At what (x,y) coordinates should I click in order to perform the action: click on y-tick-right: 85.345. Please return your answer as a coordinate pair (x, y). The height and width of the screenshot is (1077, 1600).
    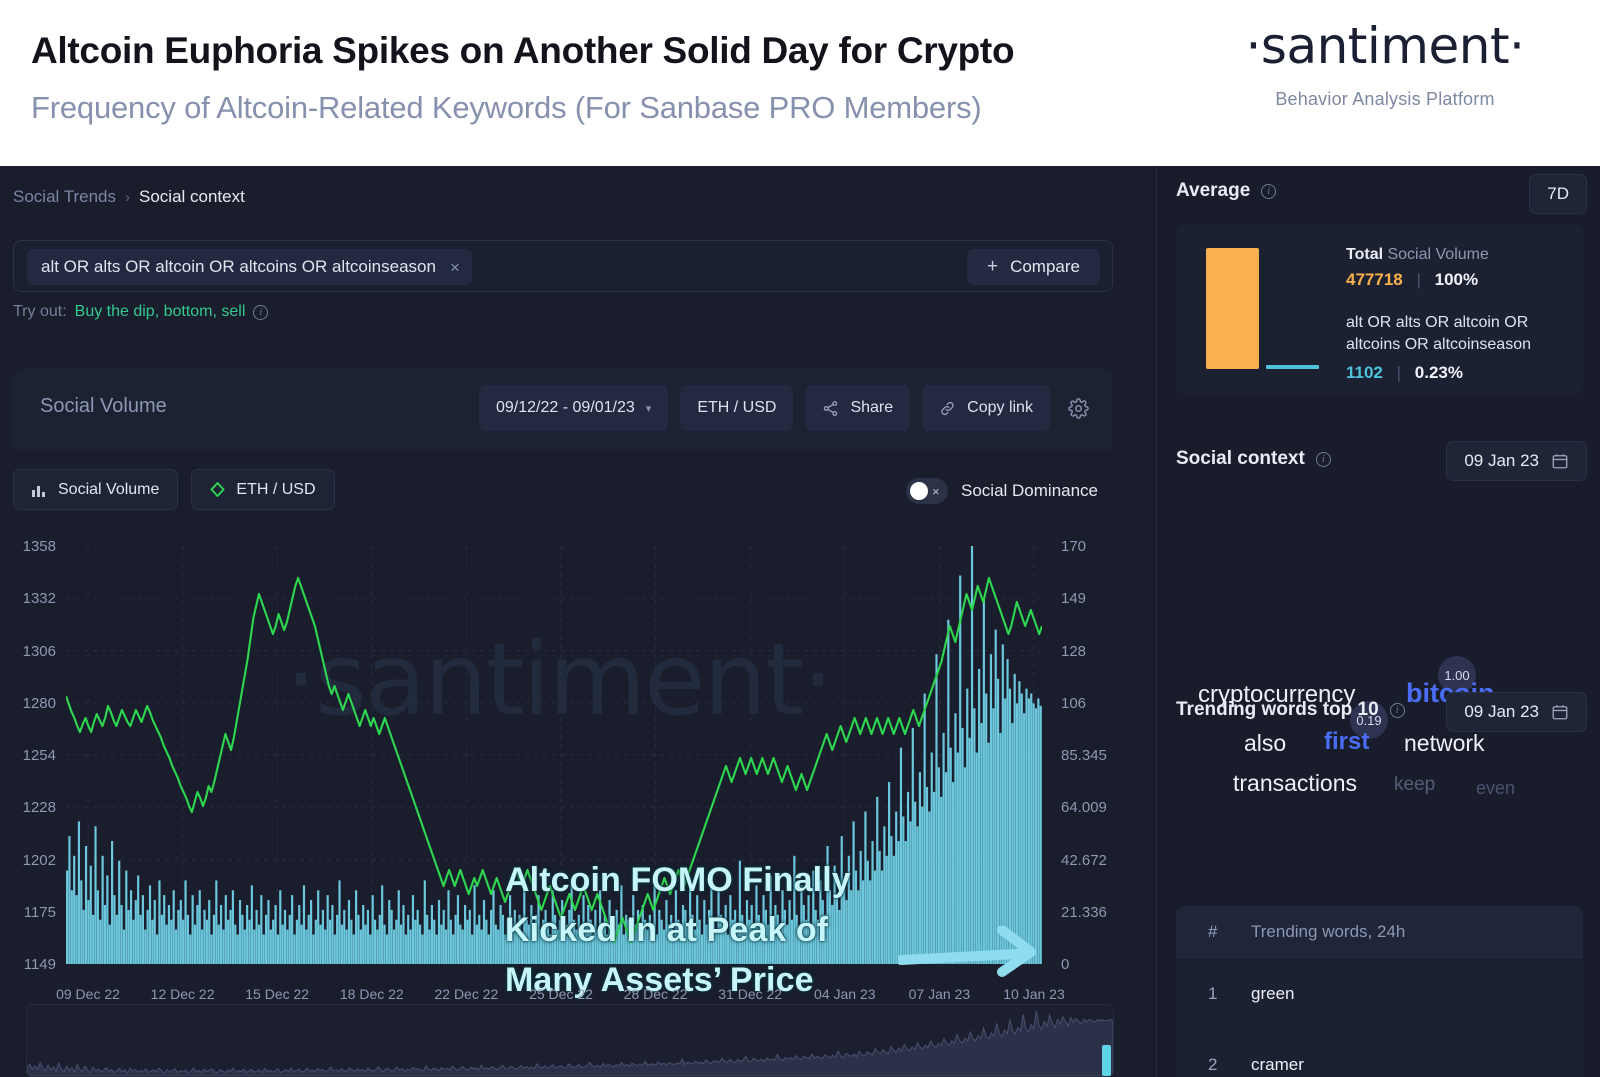
    Looking at the image, I should click on (1084, 755).